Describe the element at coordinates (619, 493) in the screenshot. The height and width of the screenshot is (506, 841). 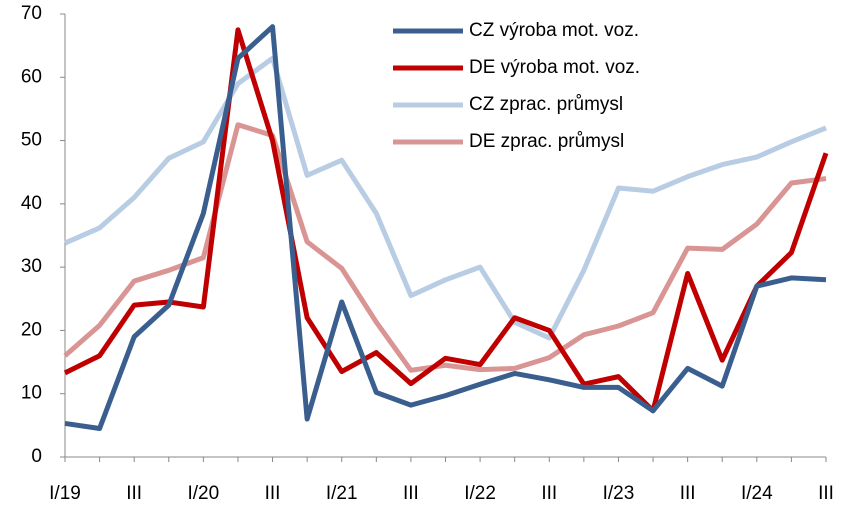
I see `x-tick-label: I/23` at that location.